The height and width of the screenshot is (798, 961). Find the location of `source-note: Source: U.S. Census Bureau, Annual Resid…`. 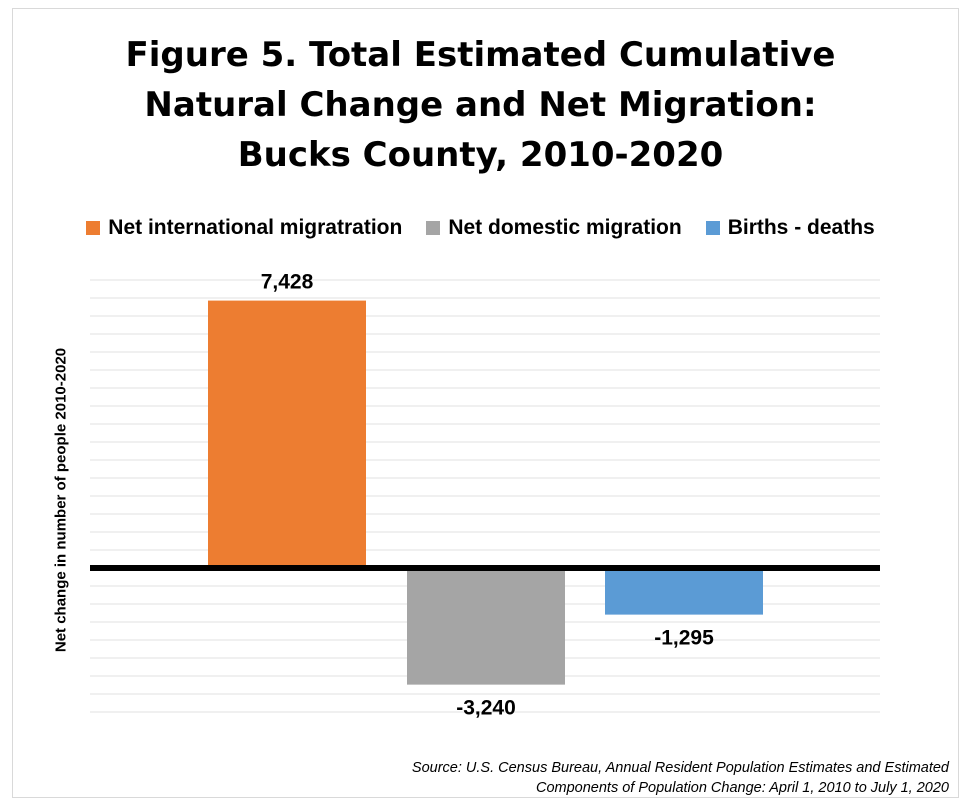

source-note: Source: U.S. Census Bureau, Annual Resid… is located at coordinates (599, 778).